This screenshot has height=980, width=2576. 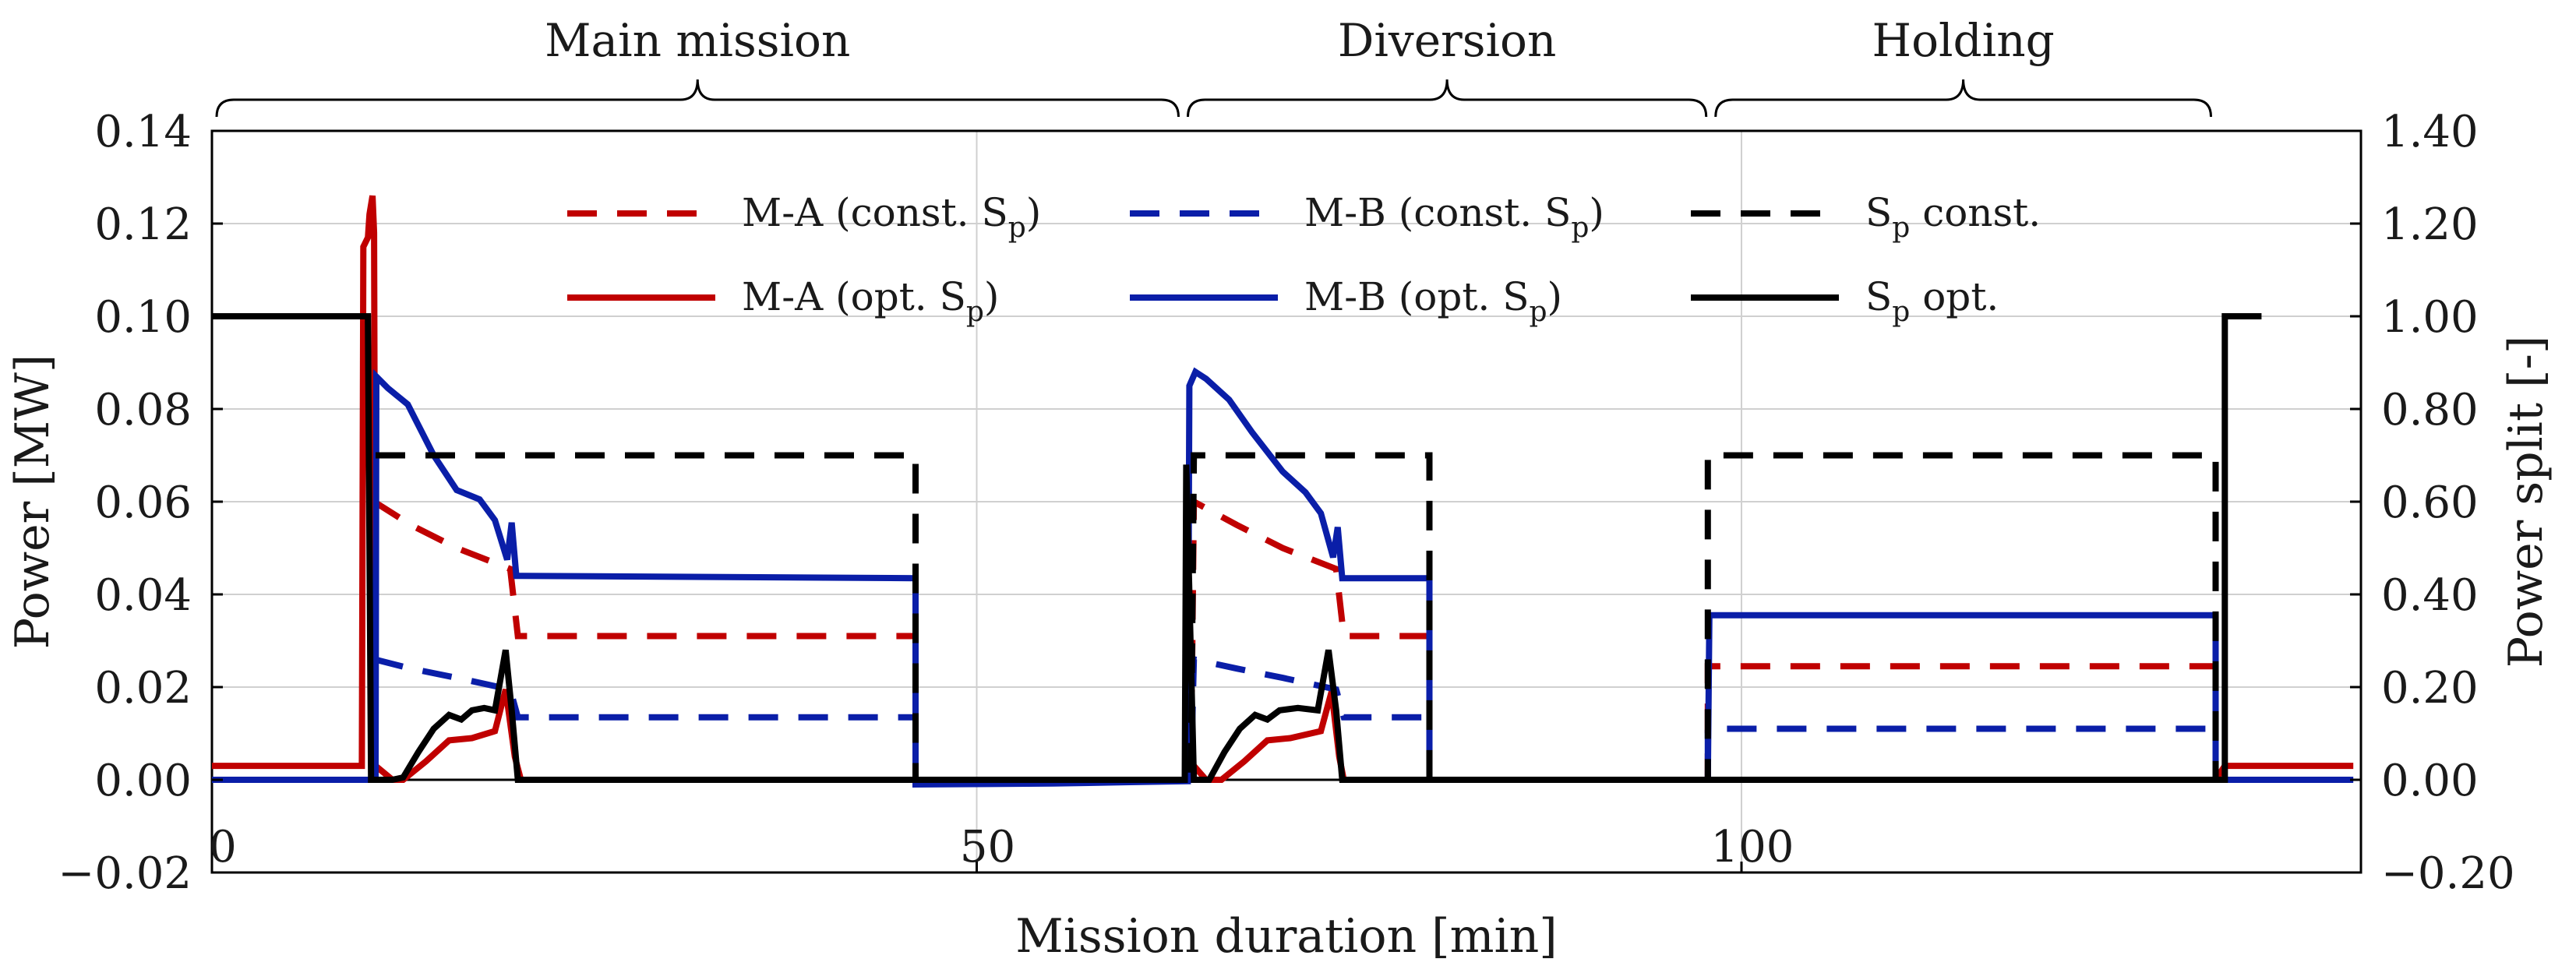 I want to click on legend-label: M-B (opt. Sp), so click(x=1433, y=301).